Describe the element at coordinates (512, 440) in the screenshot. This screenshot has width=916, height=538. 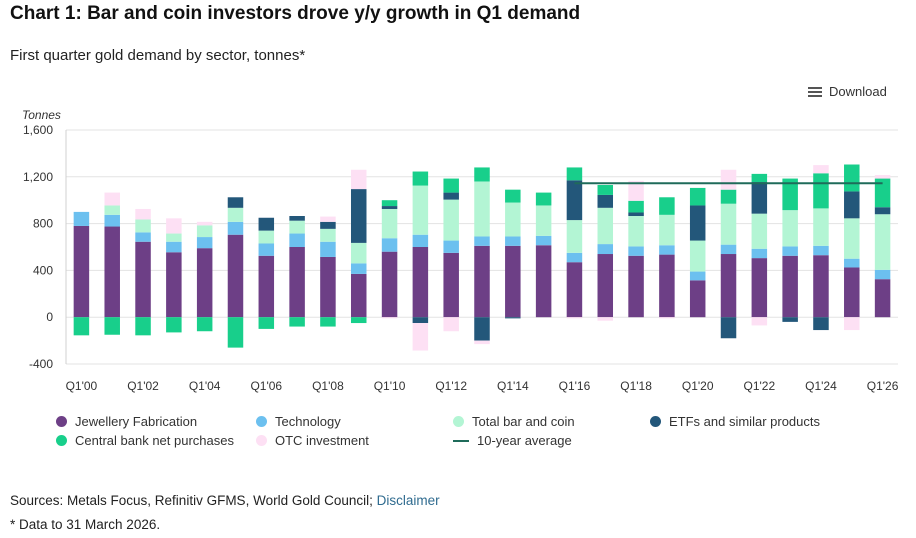
I see `legend-item-avg_line: 10-year average` at that location.